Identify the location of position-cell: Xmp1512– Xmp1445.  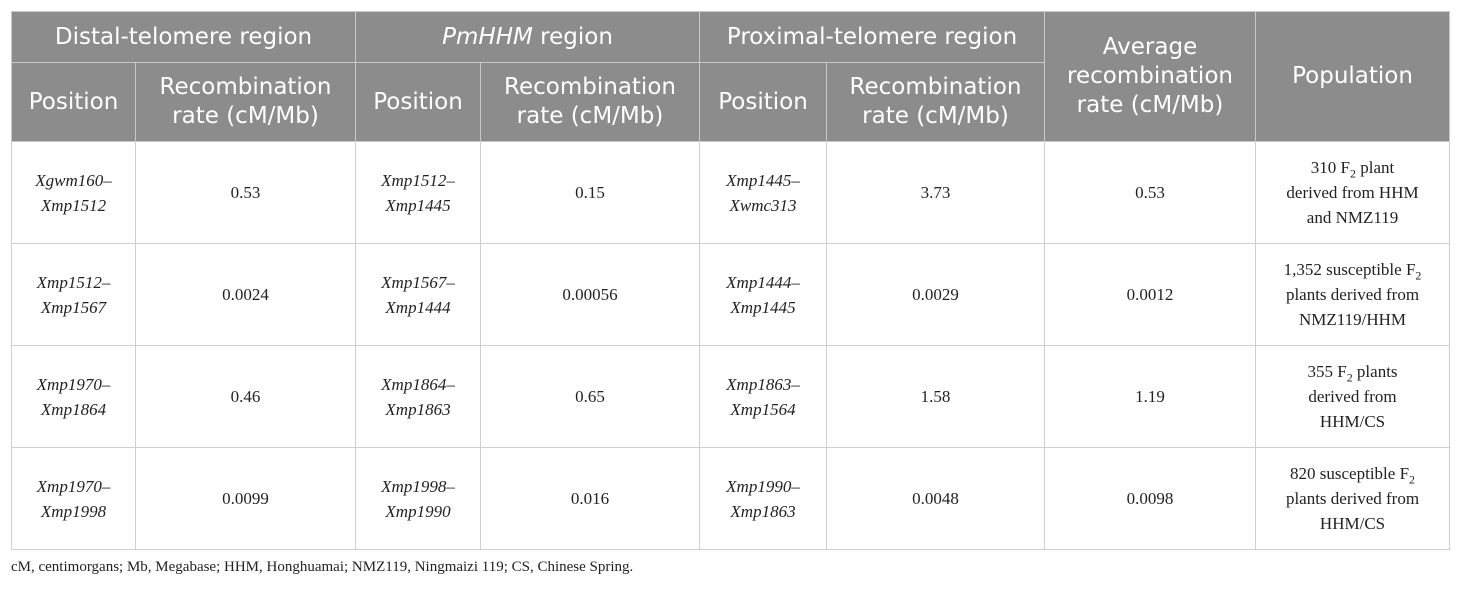
(418, 192).